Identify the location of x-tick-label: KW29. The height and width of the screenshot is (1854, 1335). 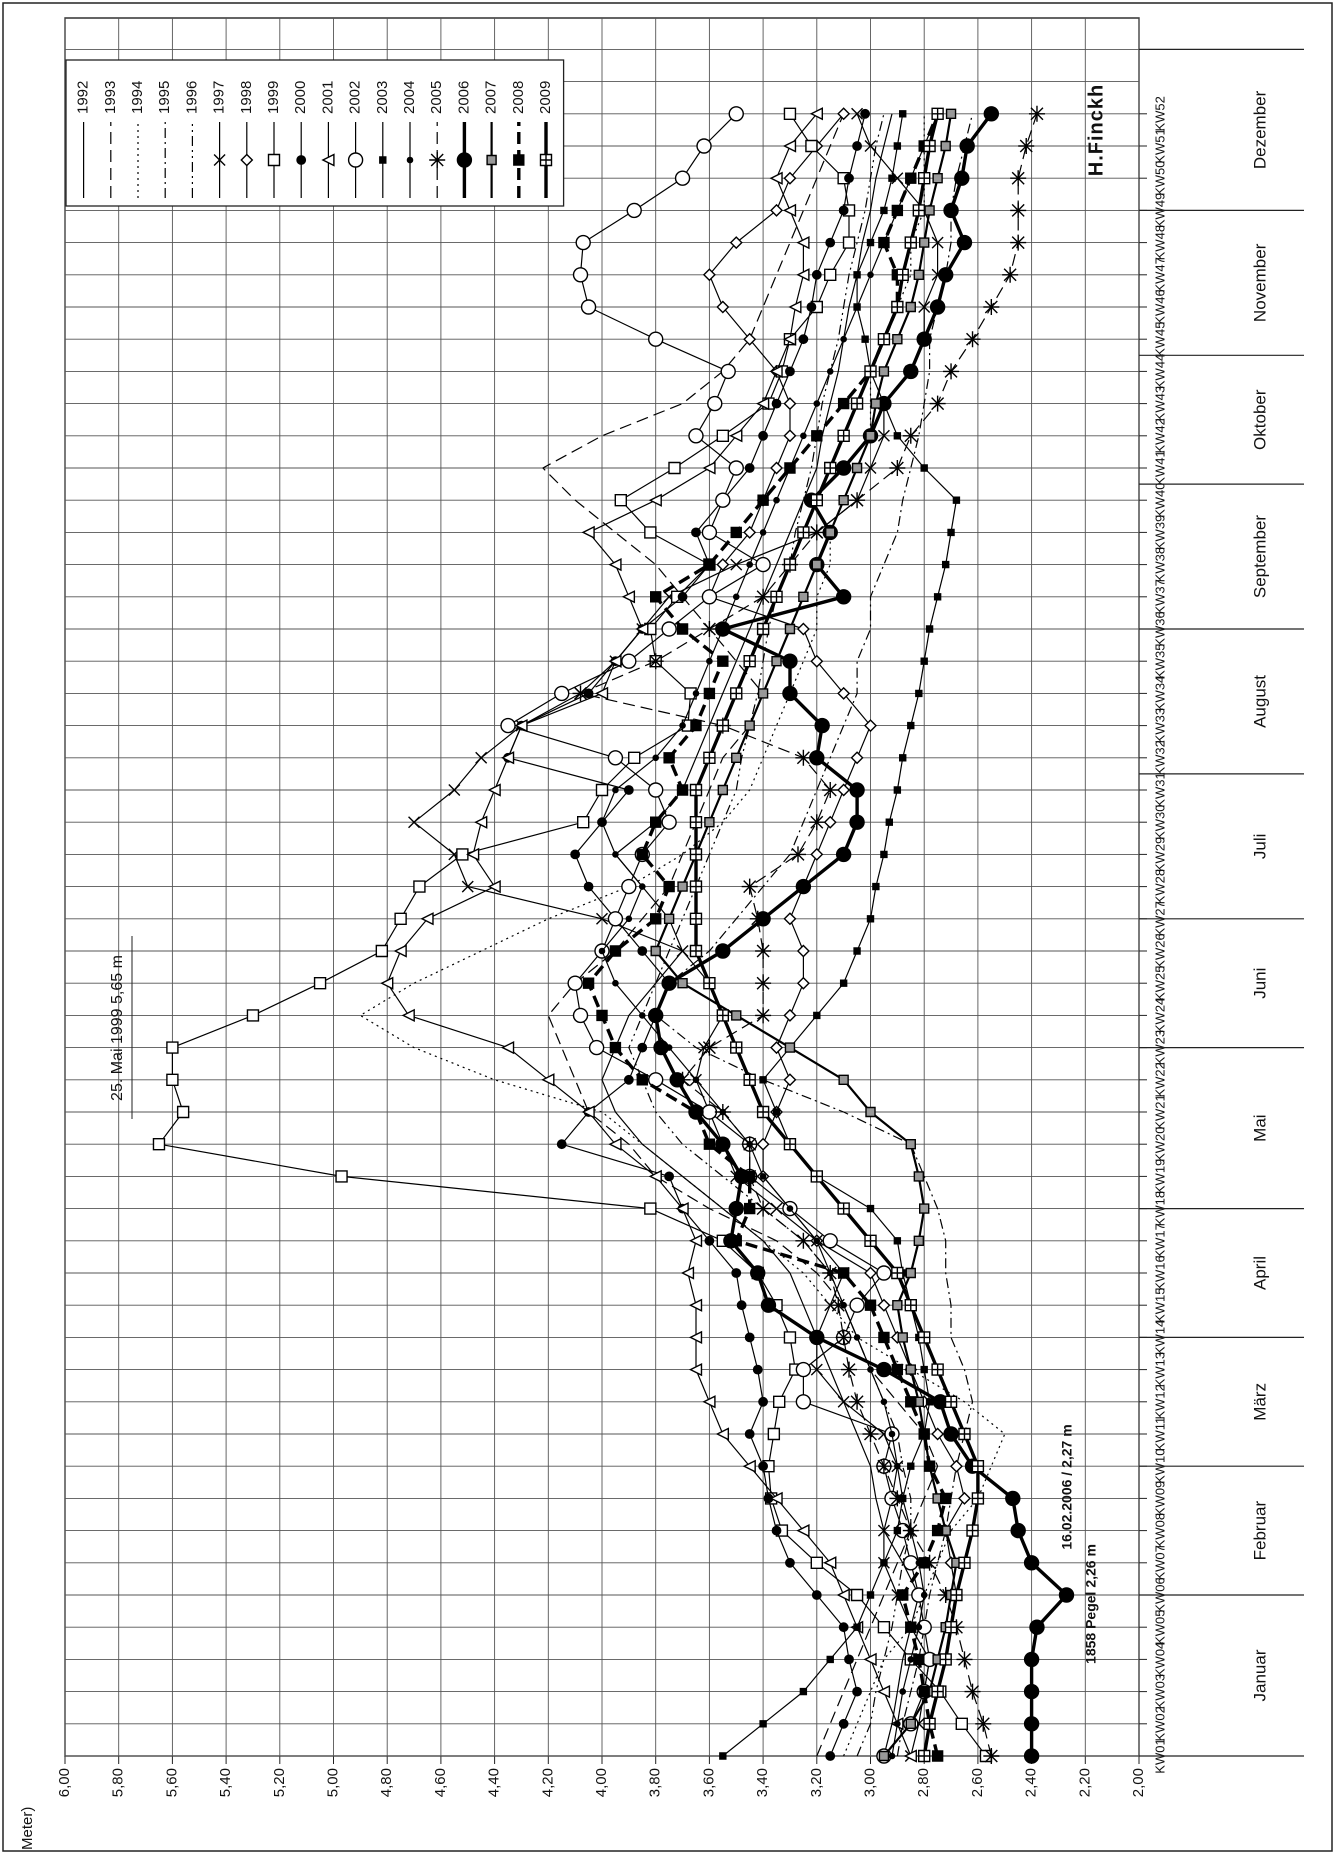
(1159, 854).